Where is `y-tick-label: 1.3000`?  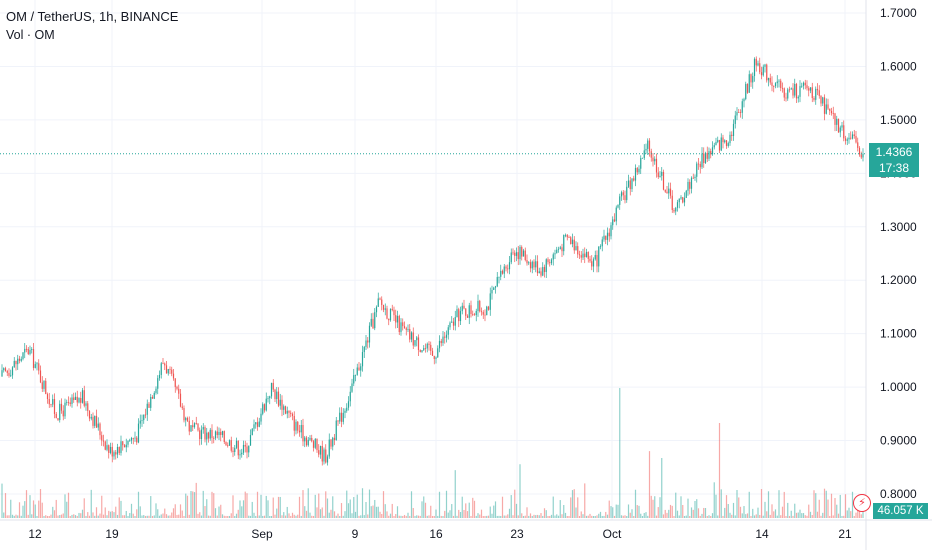 y-tick-label: 1.3000 is located at coordinates (898, 227).